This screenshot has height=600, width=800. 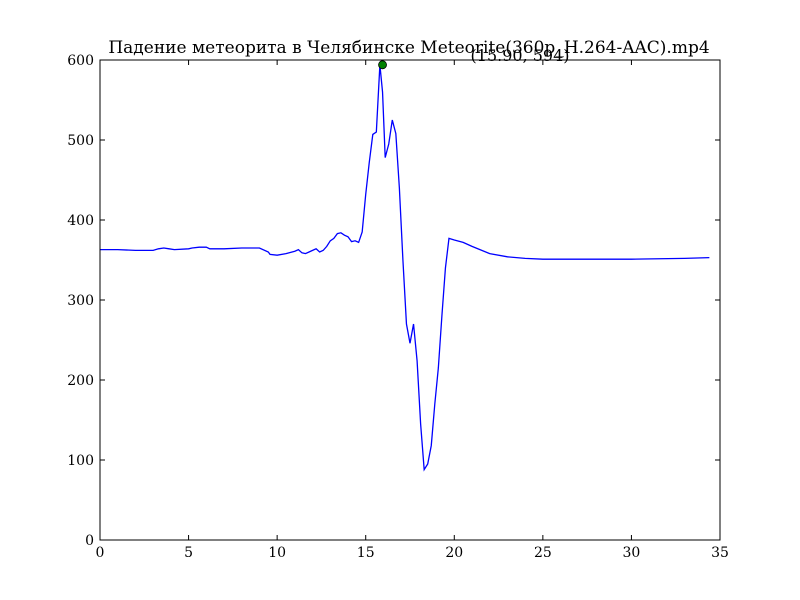 What do you see at coordinates (89, 541) in the screenshot?
I see `y-tick-label: 0` at bounding box center [89, 541].